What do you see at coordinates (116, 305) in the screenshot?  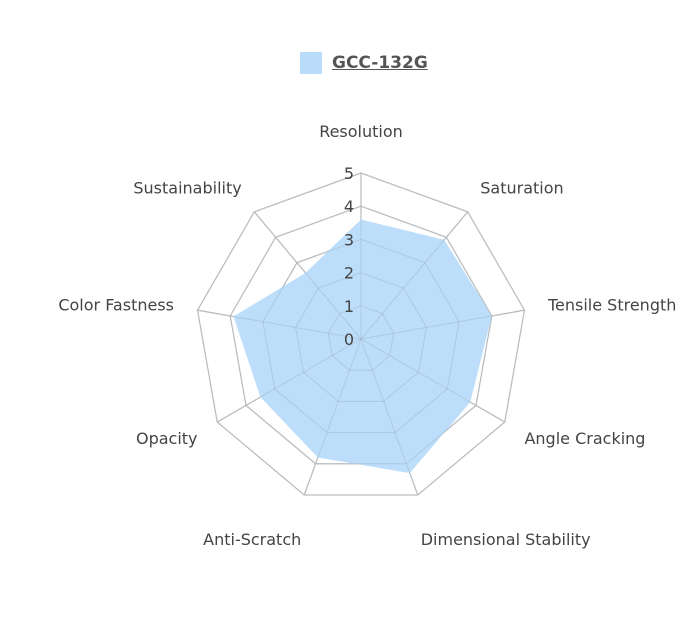 I see `axis-label-color-fastness: Color Fastness` at bounding box center [116, 305].